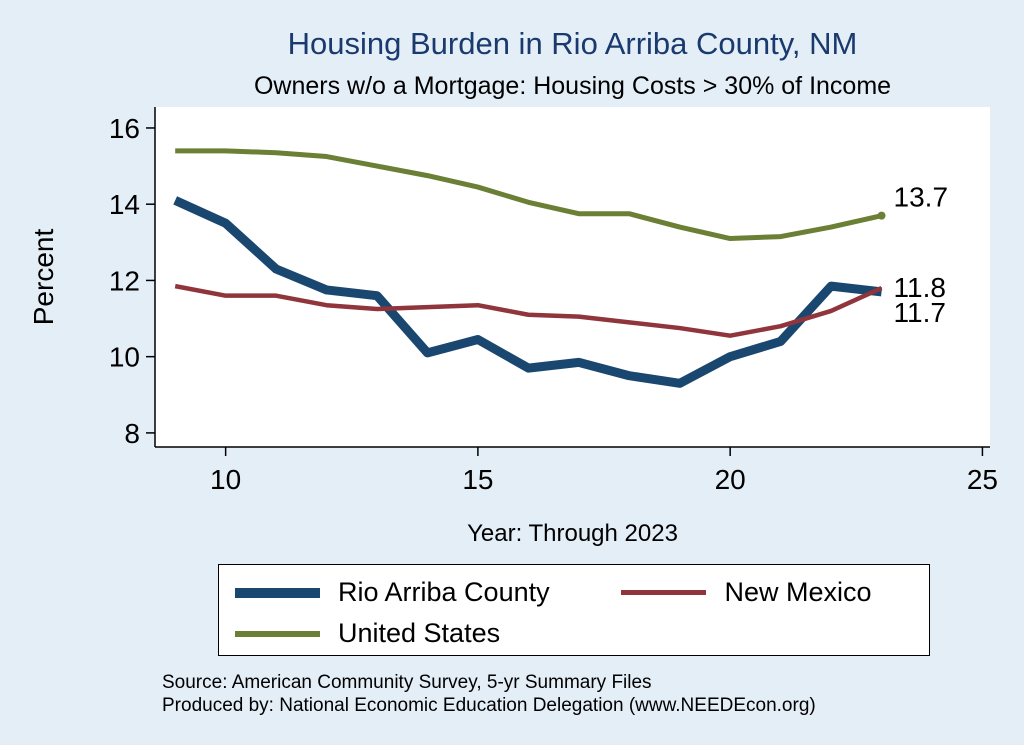 The height and width of the screenshot is (745, 1024). Describe the element at coordinates (881, 215) in the screenshot. I see `series-endpoint-united-states` at that location.